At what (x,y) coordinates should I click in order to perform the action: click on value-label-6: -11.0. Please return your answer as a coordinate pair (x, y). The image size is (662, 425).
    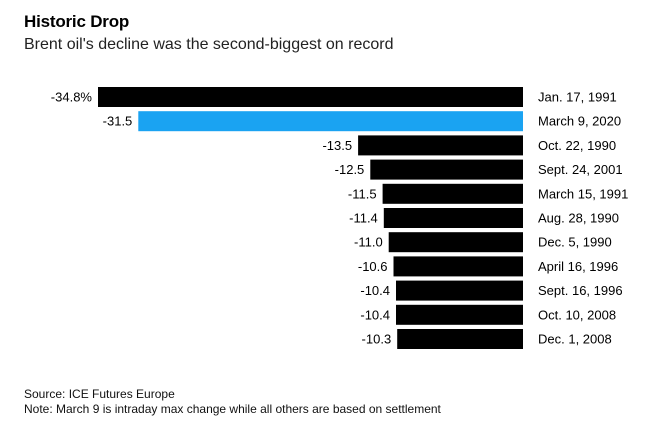
    Looking at the image, I should click on (368, 242).